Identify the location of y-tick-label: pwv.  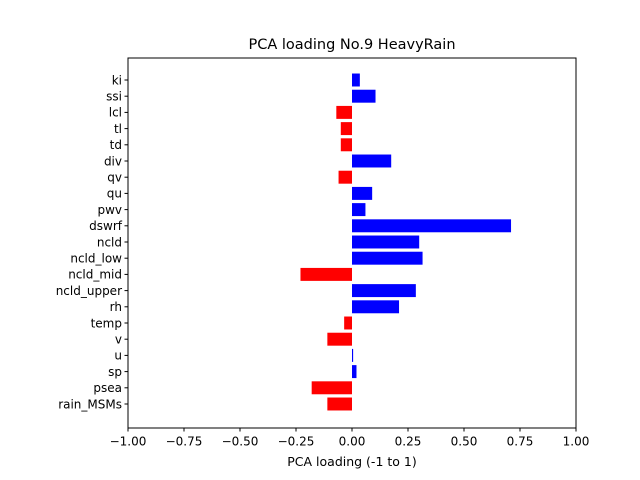
(109, 210).